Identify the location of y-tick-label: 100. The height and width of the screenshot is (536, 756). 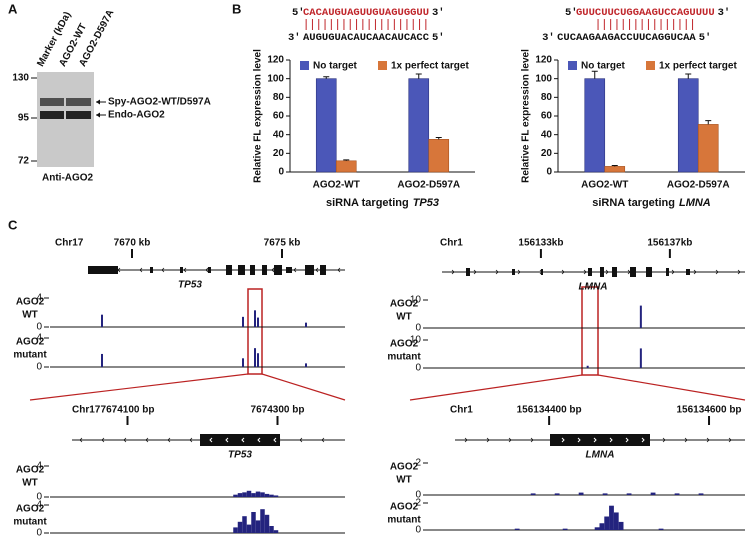
(275, 78).